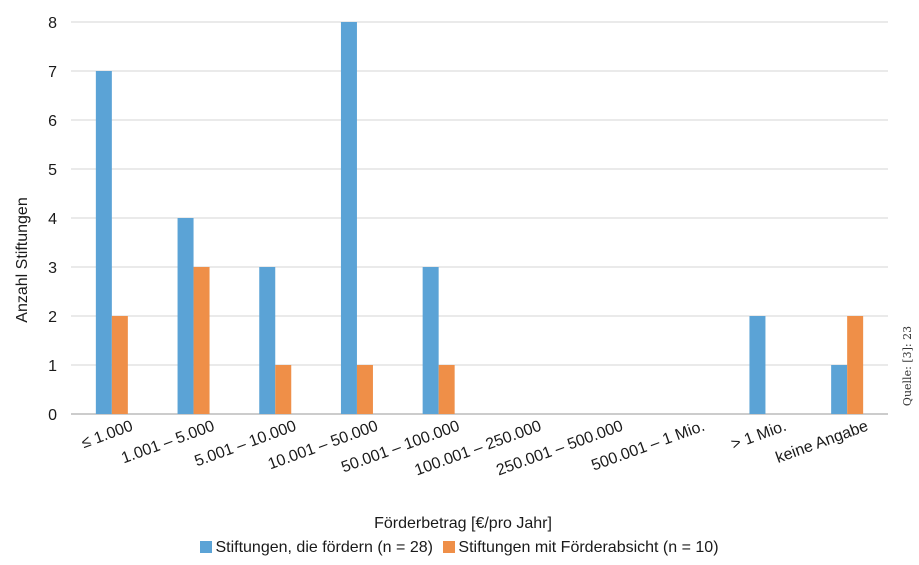 The height and width of the screenshot is (565, 919). I want to click on y-axis-ticks: 0 1 2 3 4 5 6 7 8, so click(52, 219).